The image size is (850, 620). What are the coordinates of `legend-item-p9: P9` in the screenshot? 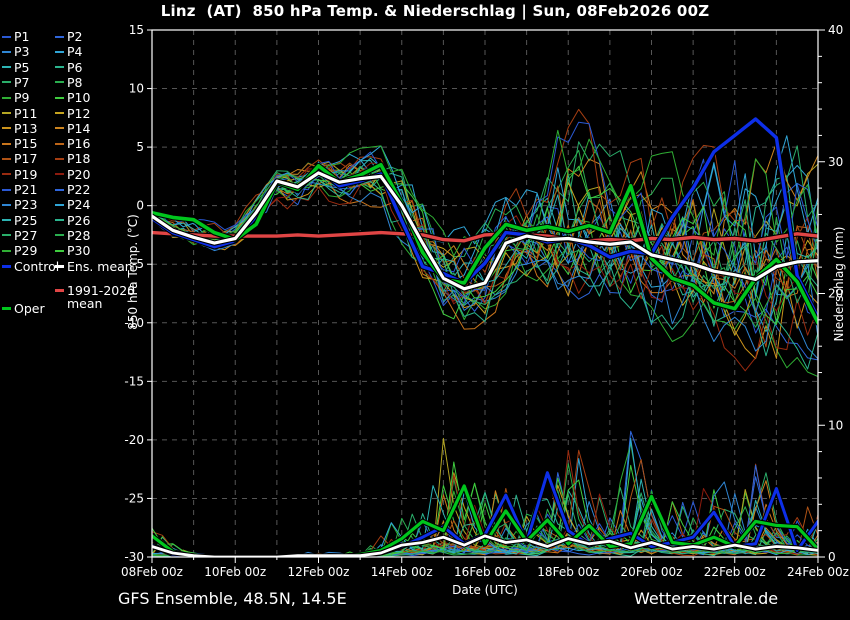 It's located at (16, 97).